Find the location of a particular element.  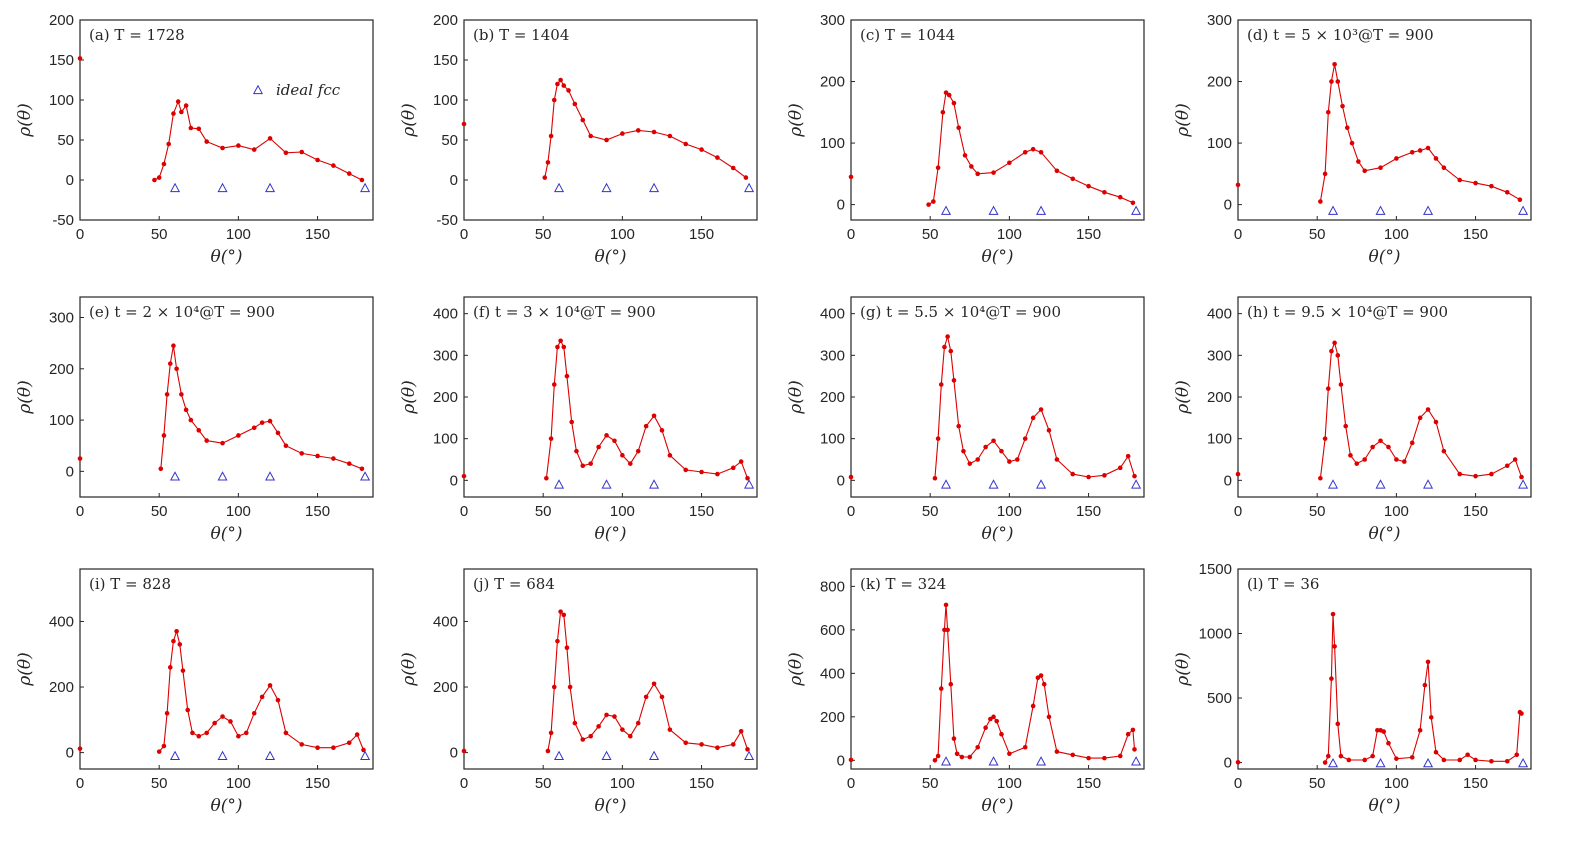

y-tick-label: 1000 is located at coordinates (1215, 634).